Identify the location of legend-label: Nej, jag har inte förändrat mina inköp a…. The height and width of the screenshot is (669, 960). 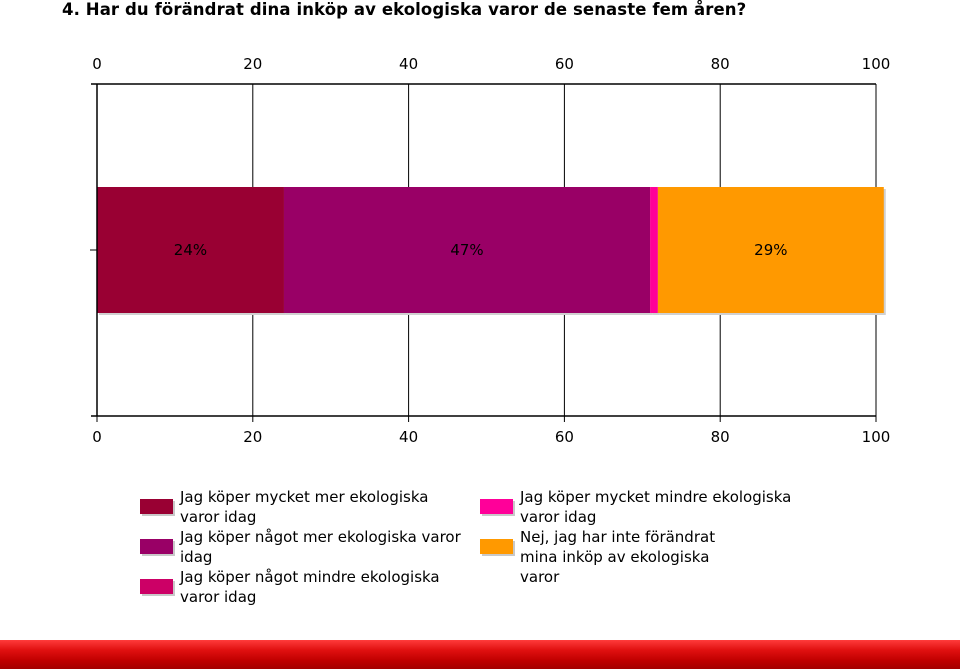
(618, 557).